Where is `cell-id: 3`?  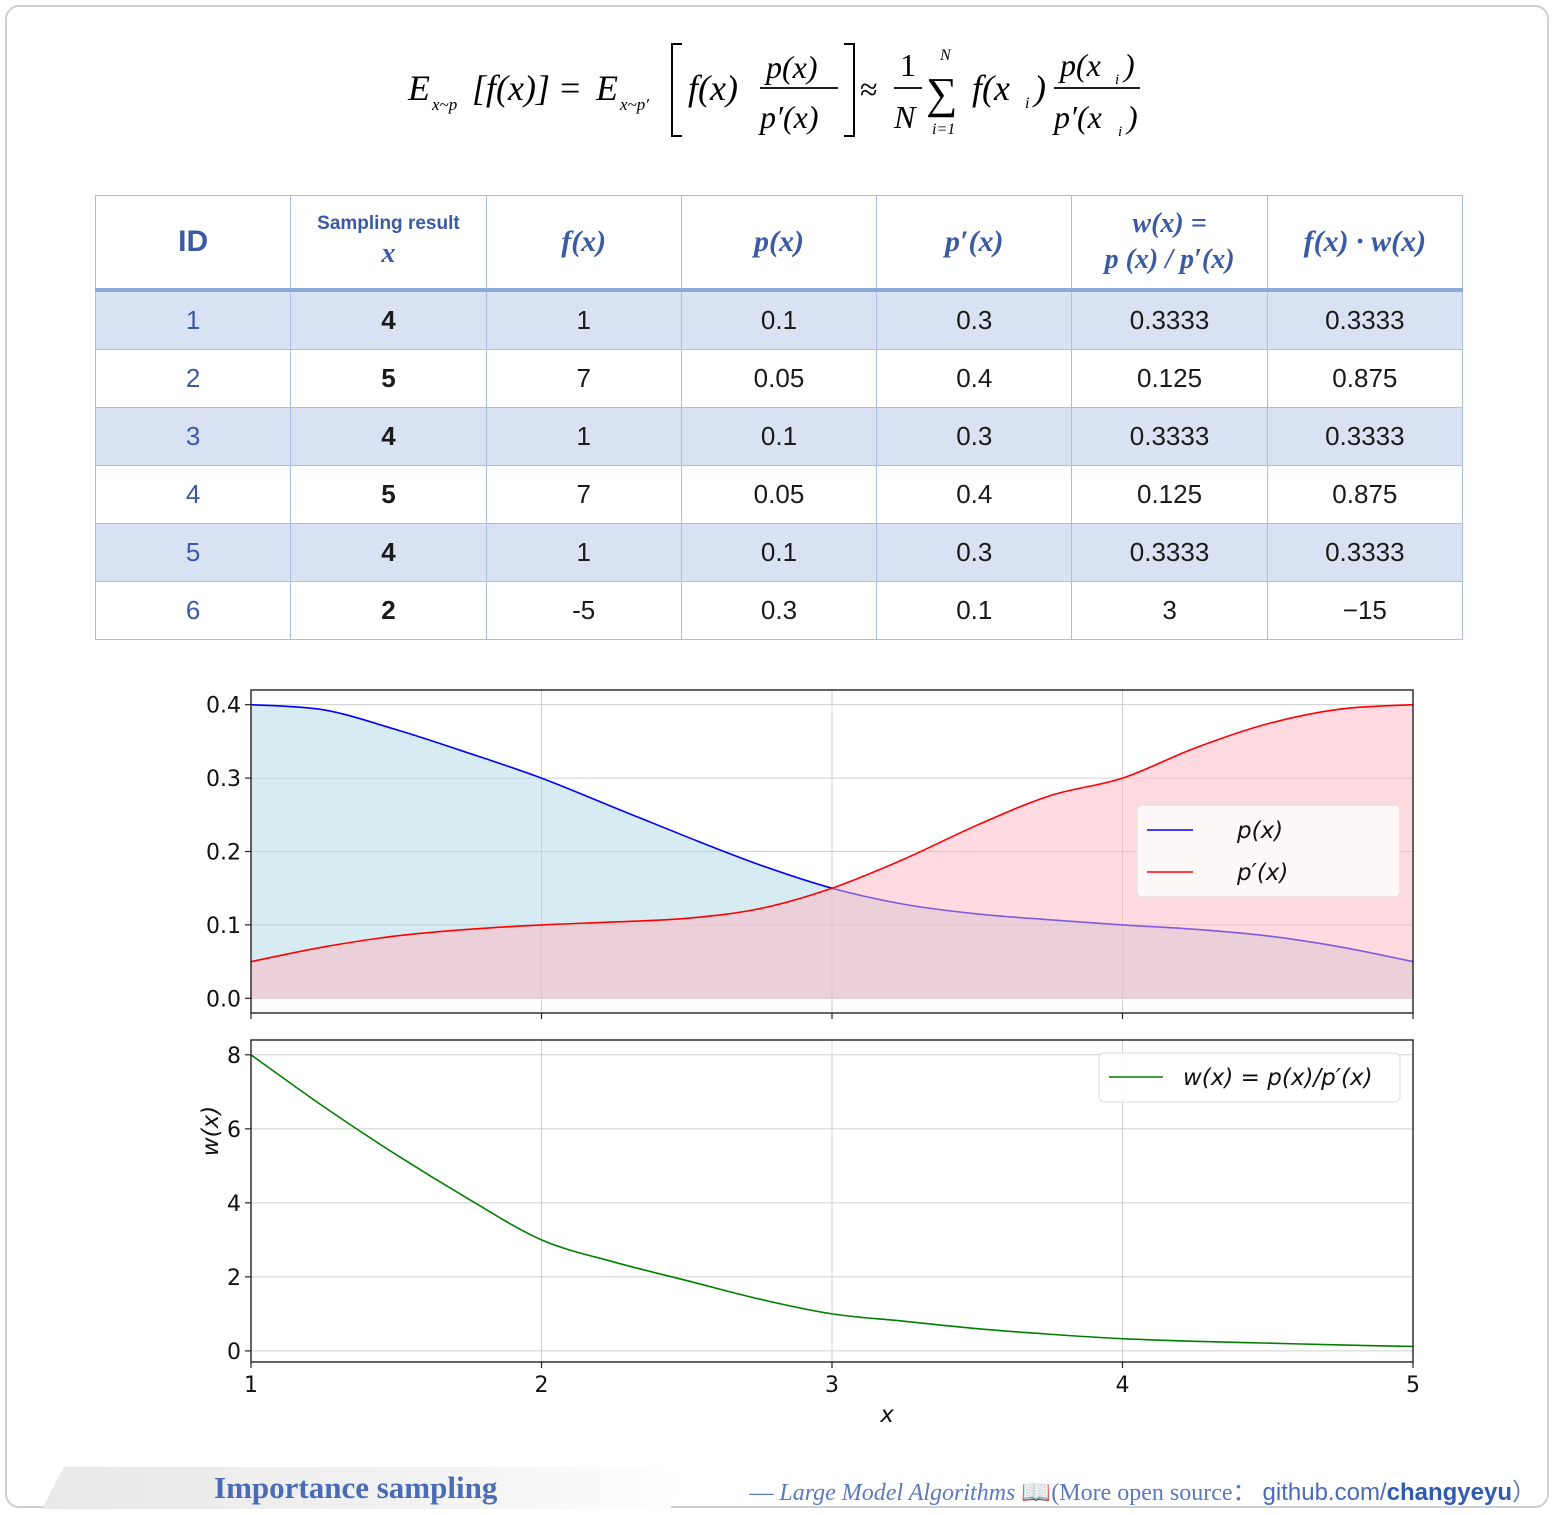
cell-id: 3 is located at coordinates (193, 436).